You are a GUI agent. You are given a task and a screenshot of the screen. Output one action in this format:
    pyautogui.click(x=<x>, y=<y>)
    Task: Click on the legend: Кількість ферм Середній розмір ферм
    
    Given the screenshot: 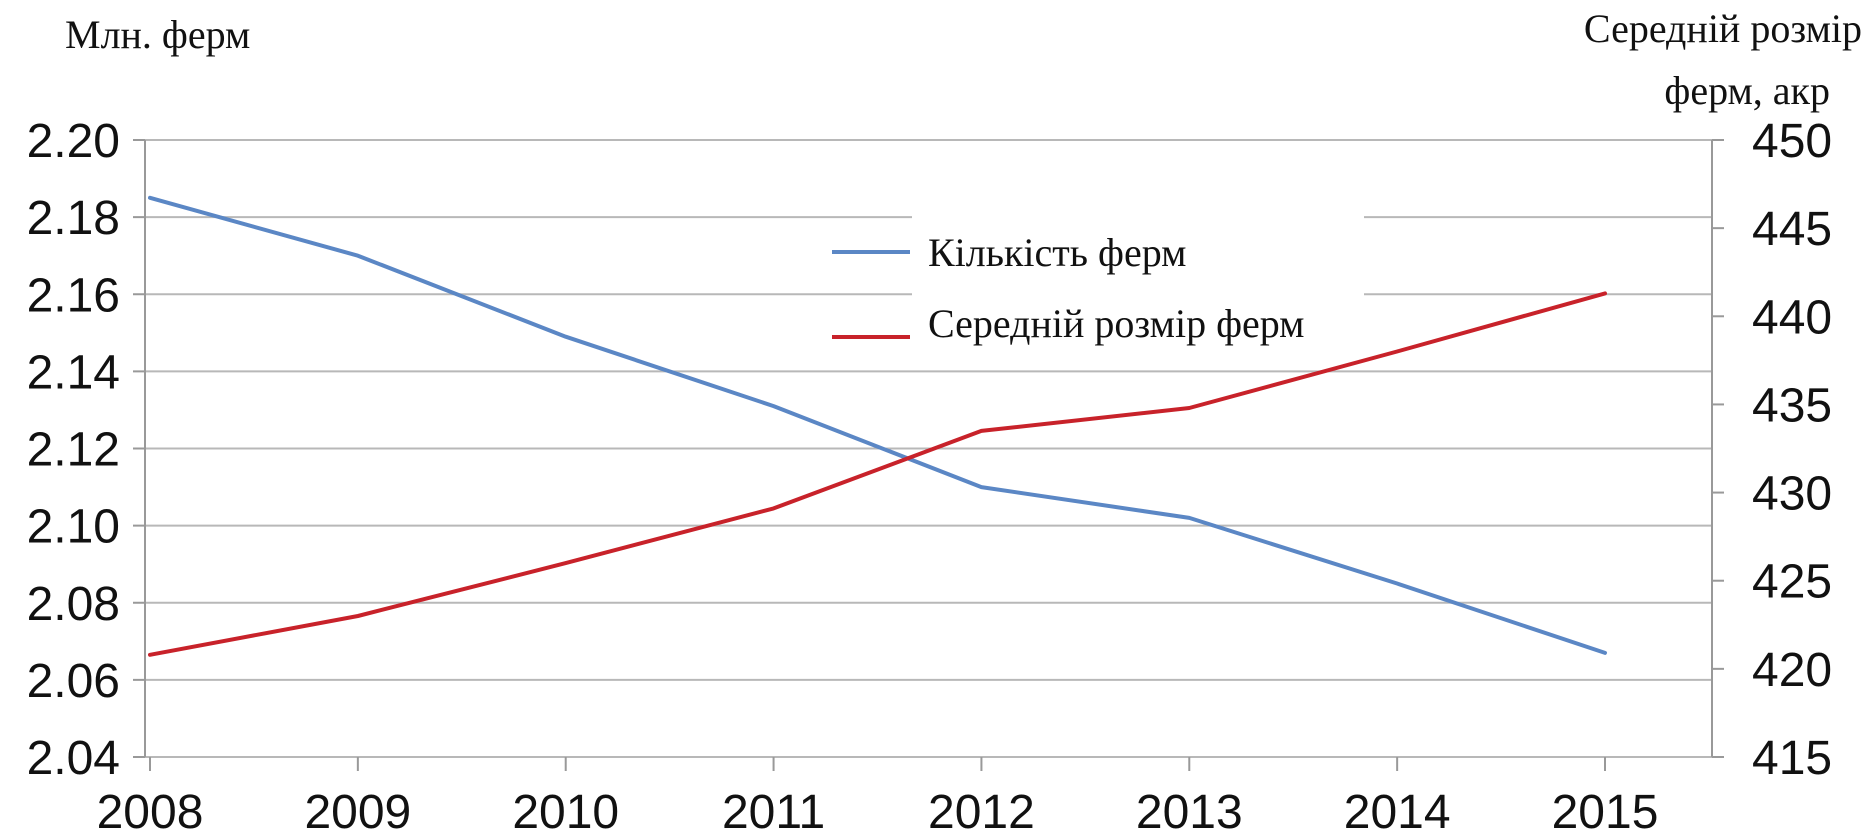 What is the action you would take?
    pyautogui.click(x=1098, y=285)
    